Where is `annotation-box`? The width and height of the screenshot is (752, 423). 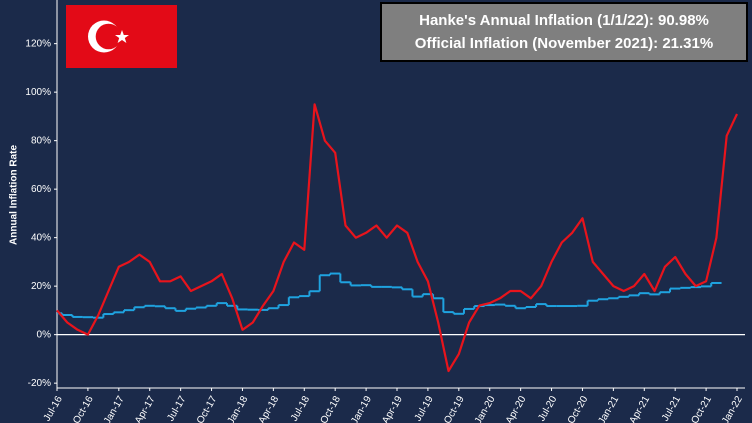
annotation-box is located at coordinates (564, 32).